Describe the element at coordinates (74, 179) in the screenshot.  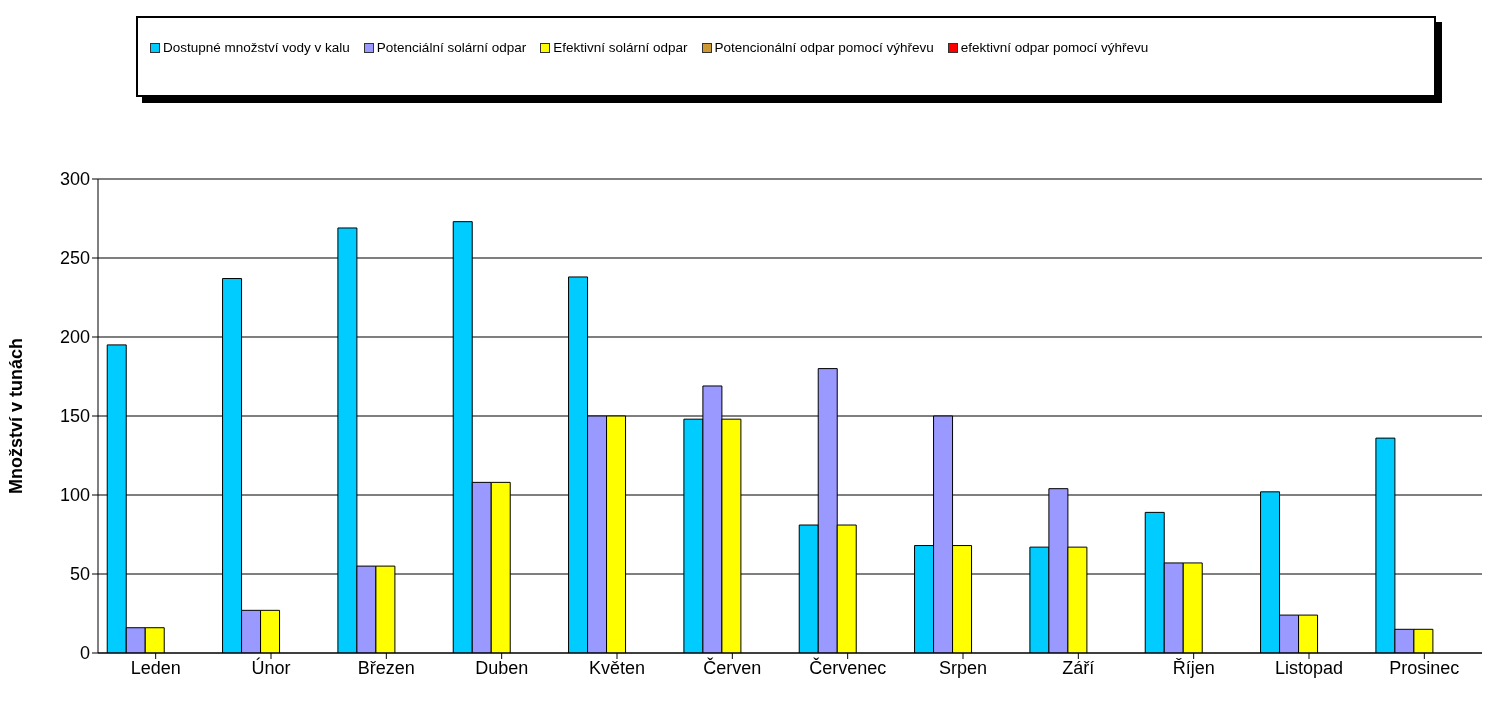
I see `y-tick-label: 300` at that location.